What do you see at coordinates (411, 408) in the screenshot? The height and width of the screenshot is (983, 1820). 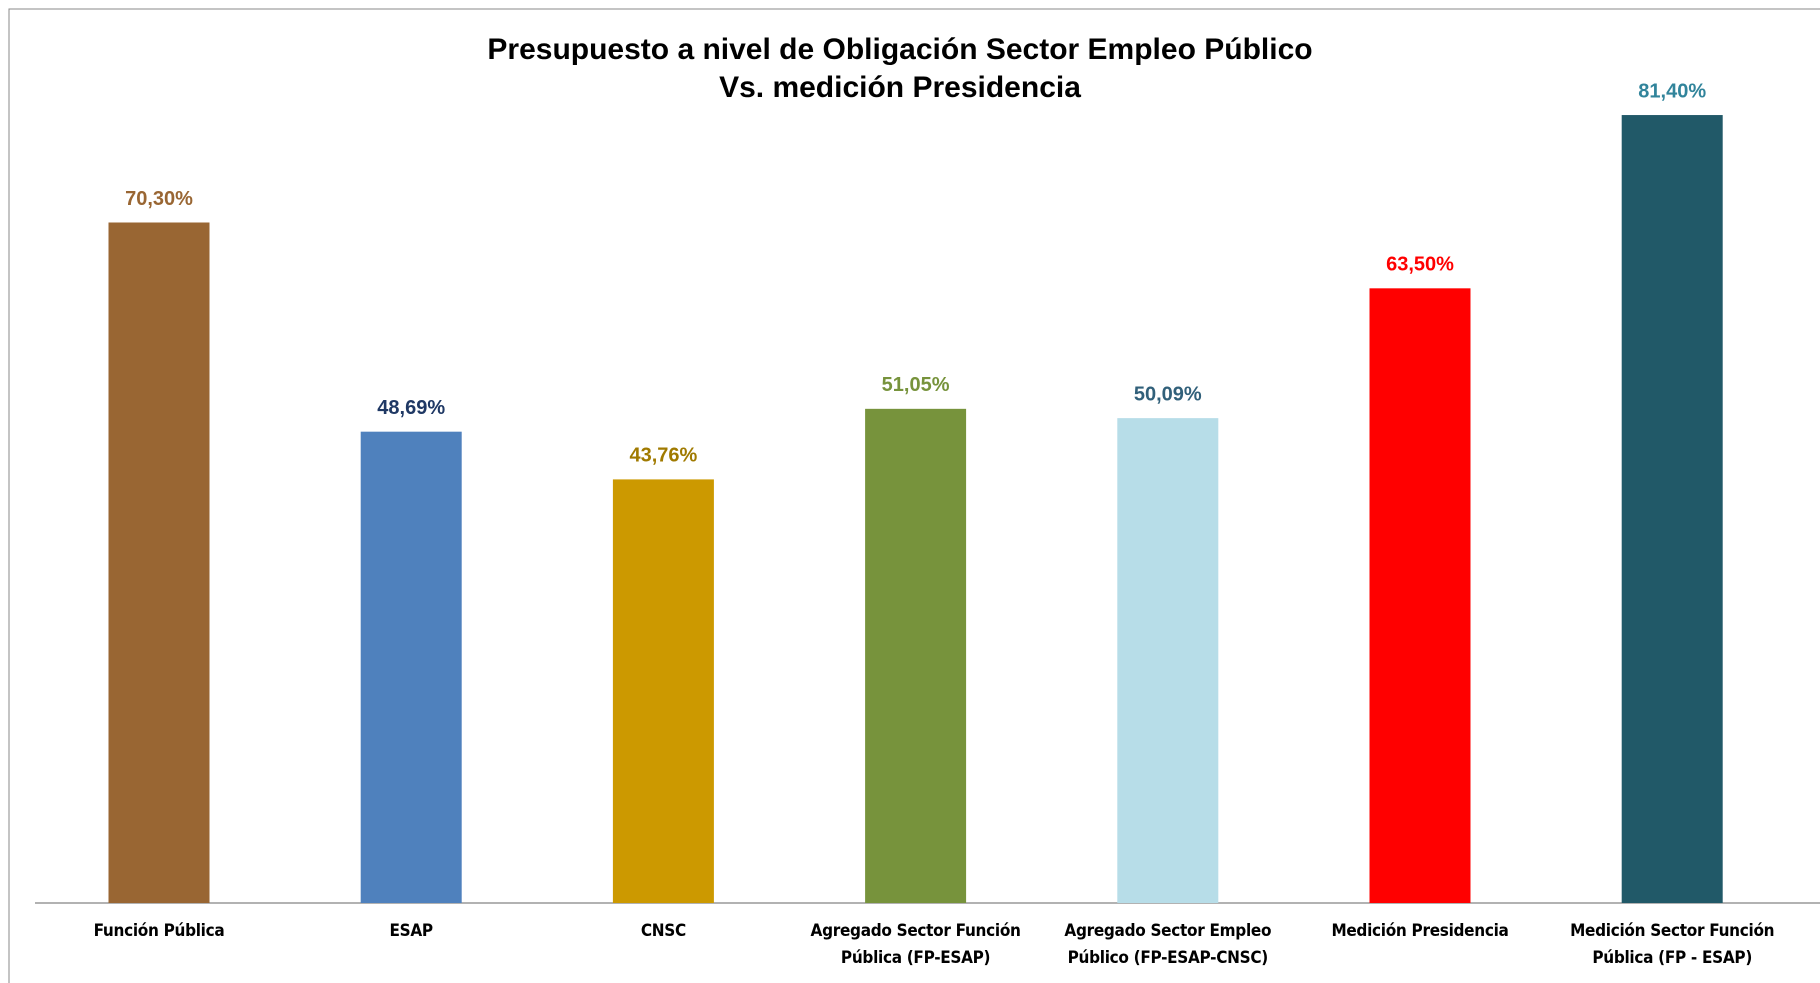 I see `data-label: 48,69%` at bounding box center [411, 408].